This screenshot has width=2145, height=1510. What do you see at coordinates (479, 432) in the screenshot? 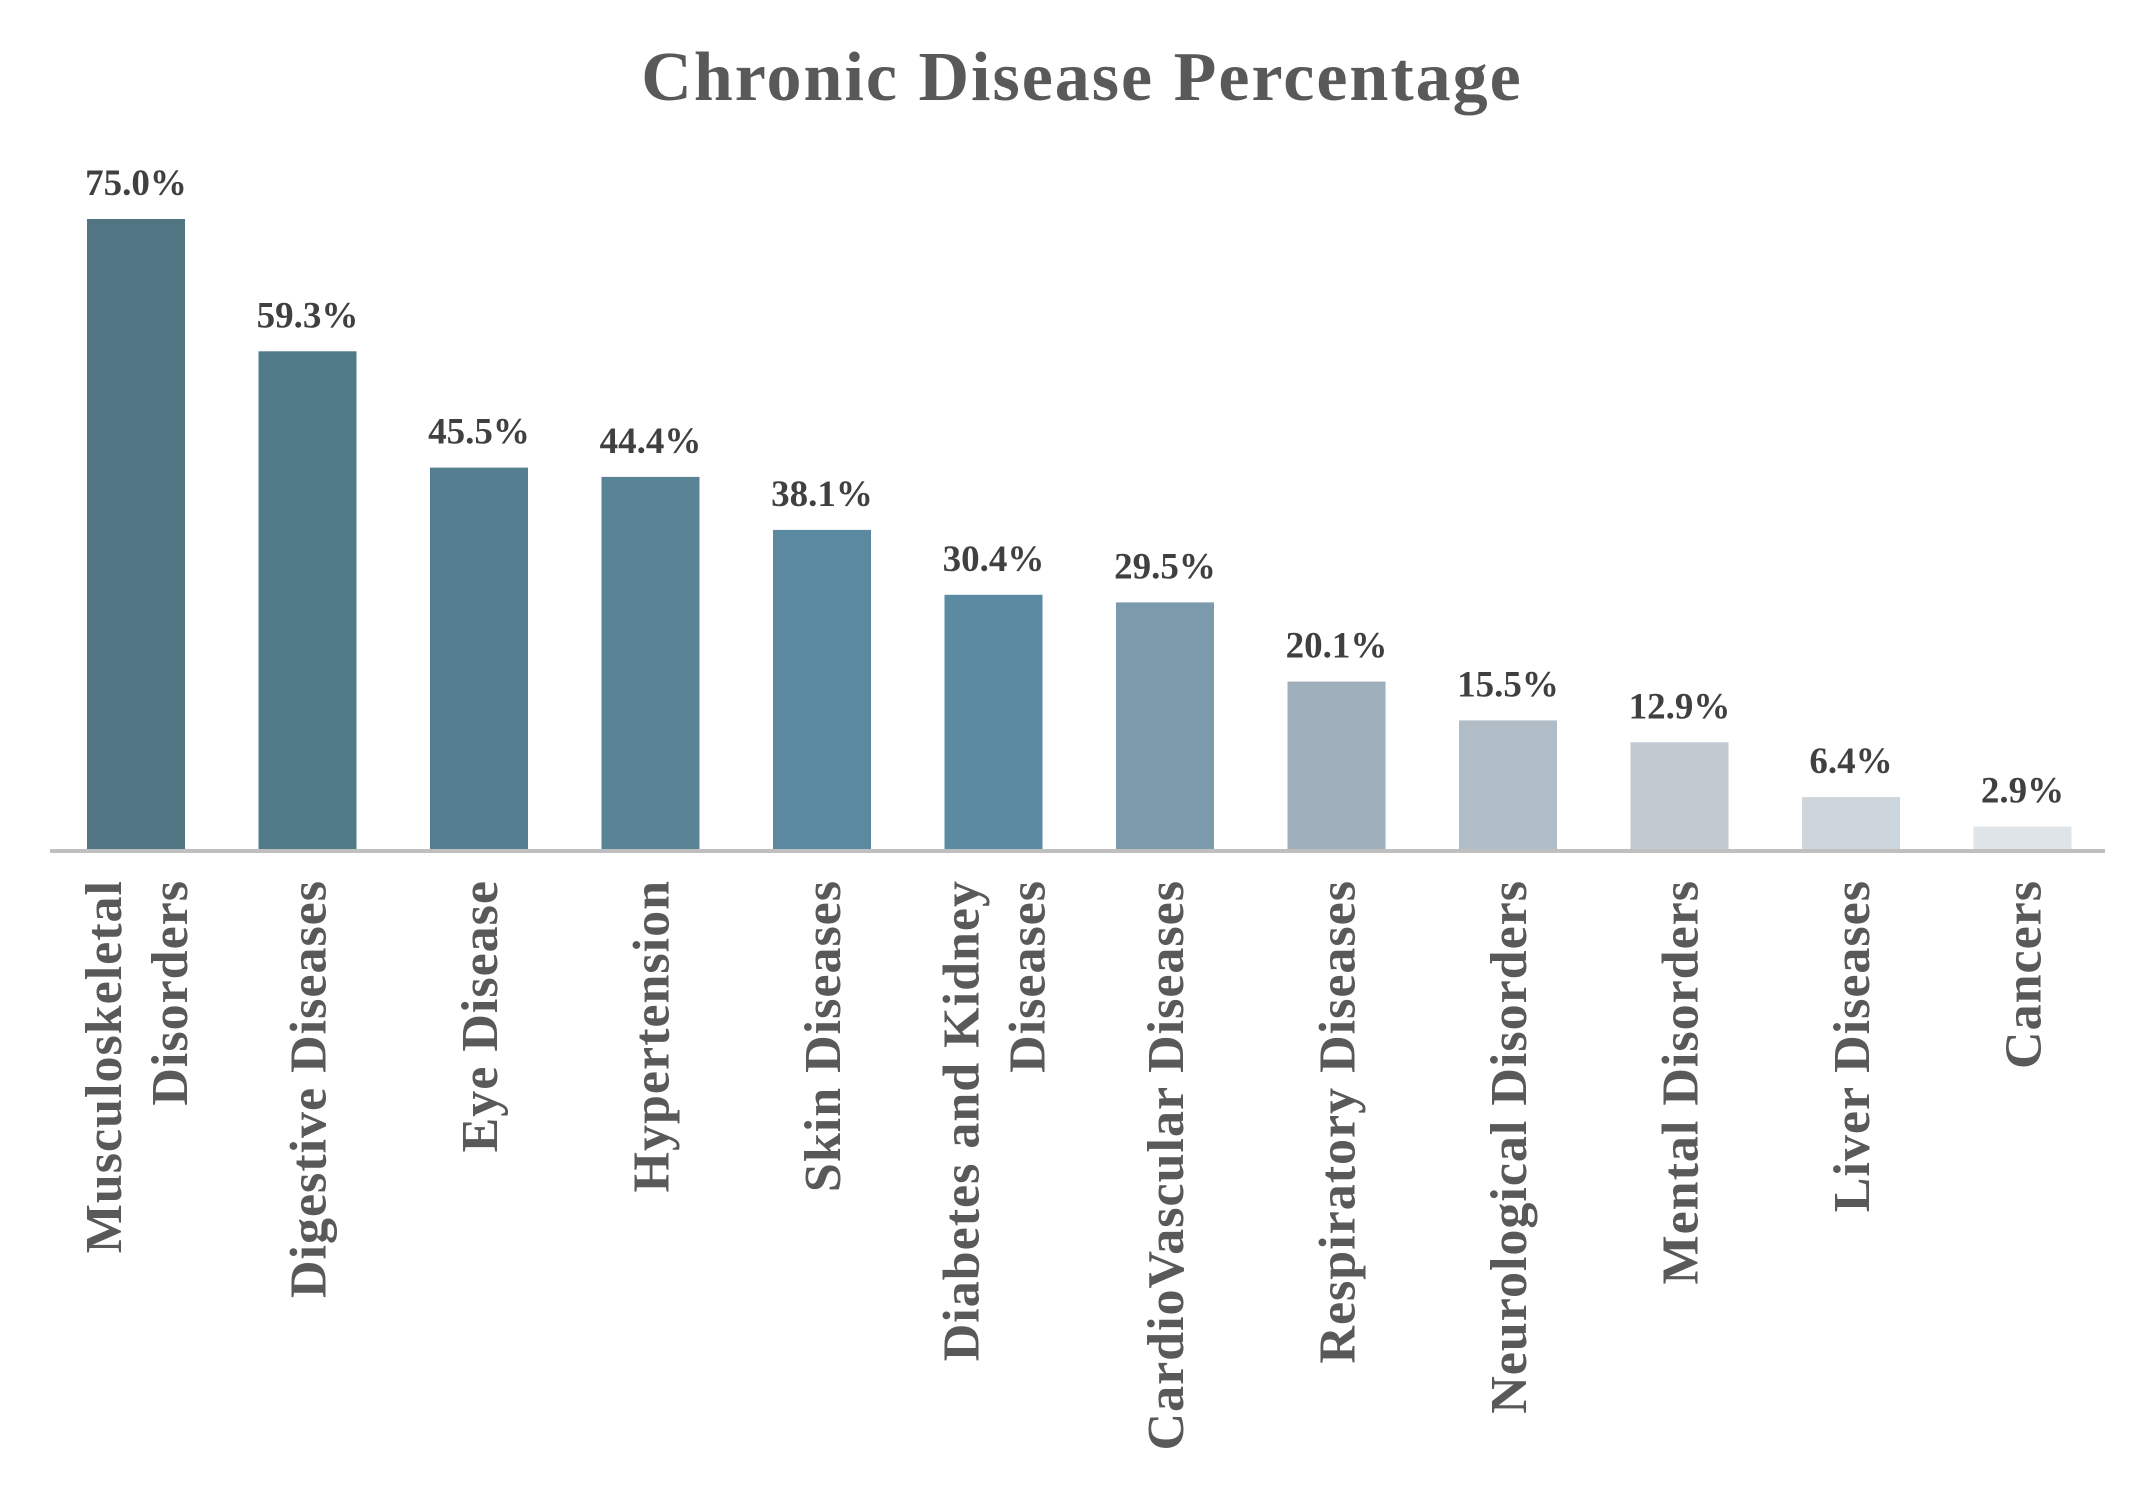
I see `value-label-eye-disease: 45.5%` at bounding box center [479, 432].